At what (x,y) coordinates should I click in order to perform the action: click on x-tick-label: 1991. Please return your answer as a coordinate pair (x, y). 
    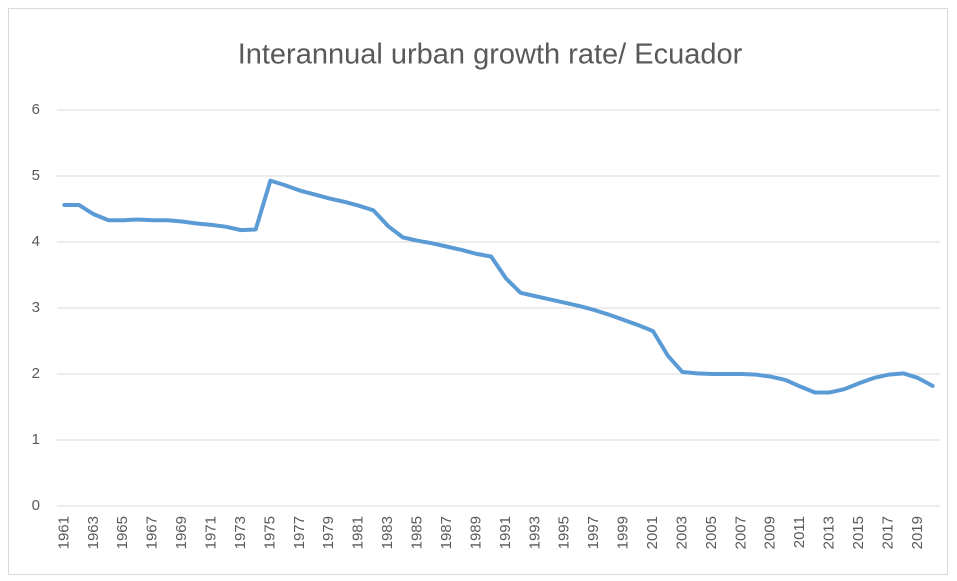
    Looking at the image, I should click on (505, 532).